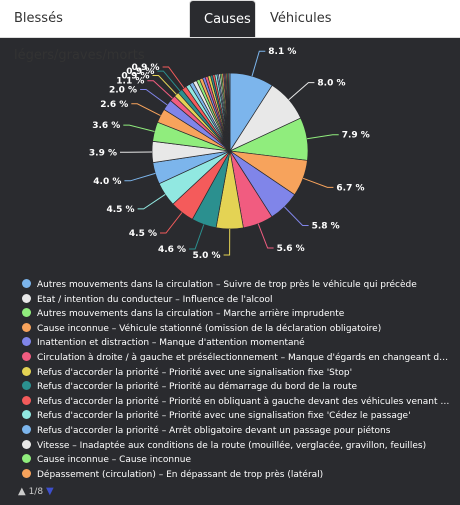  Describe the element at coordinates (237, 460) in the screenshot. I see `legend-item: Cause inconnue – Cause inconnue` at that location.